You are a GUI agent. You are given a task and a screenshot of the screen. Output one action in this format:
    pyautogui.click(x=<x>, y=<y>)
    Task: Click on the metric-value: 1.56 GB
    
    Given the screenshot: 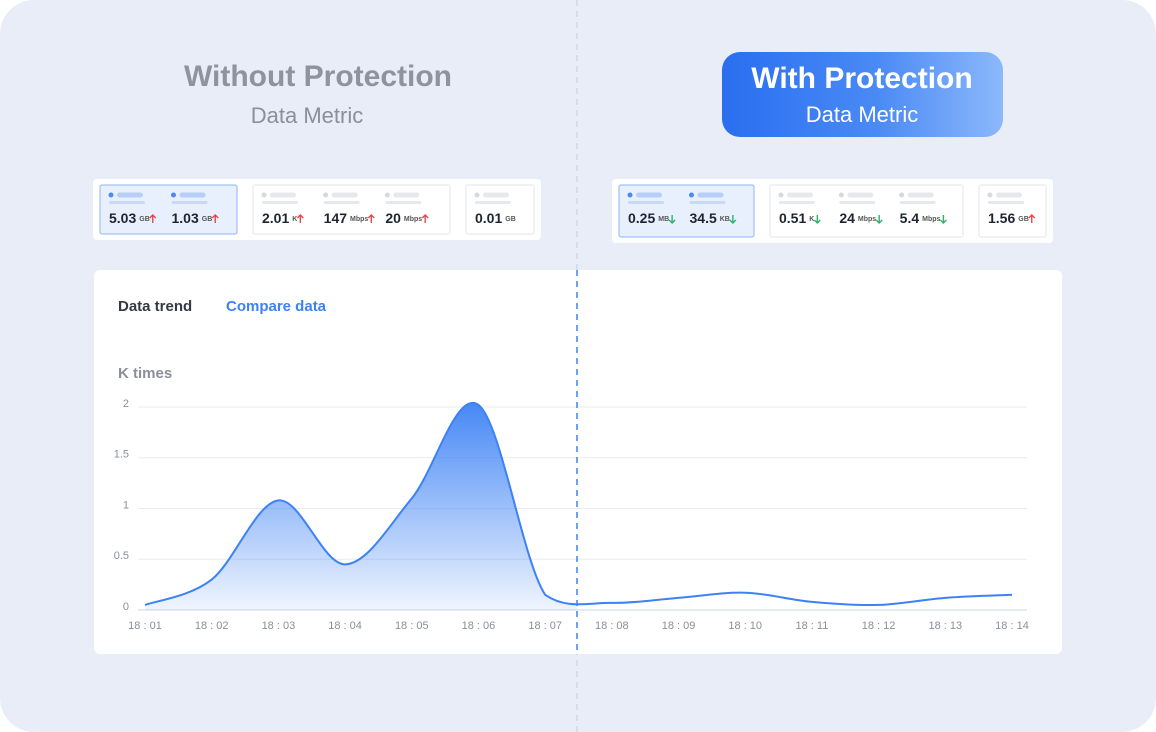 What is the action you would take?
    pyautogui.click(x=1008, y=218)
    